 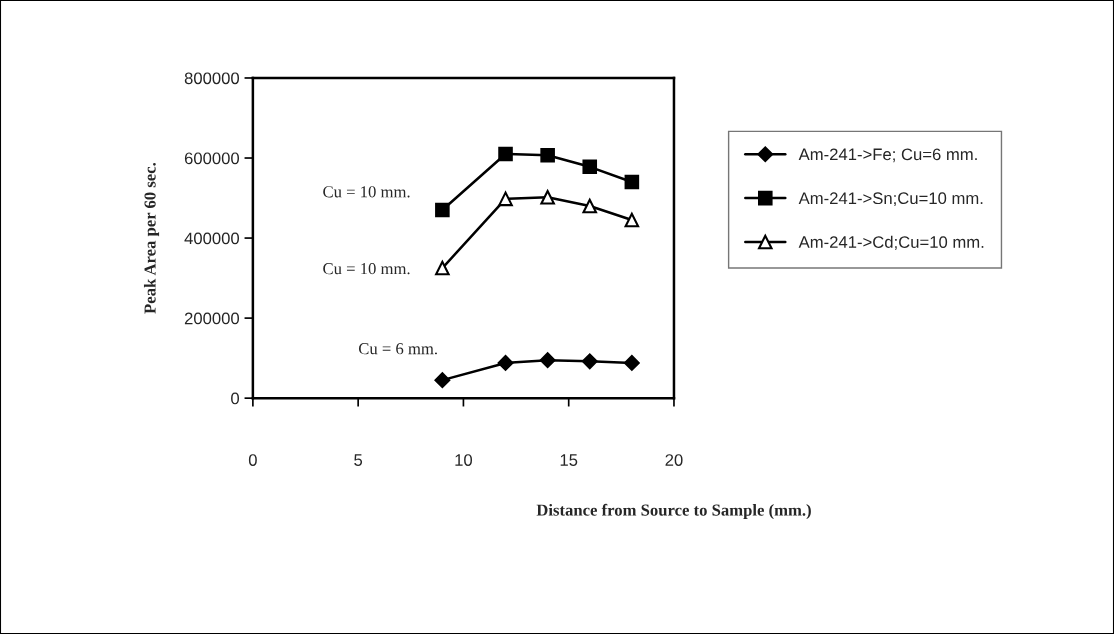 What do you see at coordinates (397, 349) in the screenshot?
I see `annotation: Cu = 6 mm.` at bounding box center [397, 349].